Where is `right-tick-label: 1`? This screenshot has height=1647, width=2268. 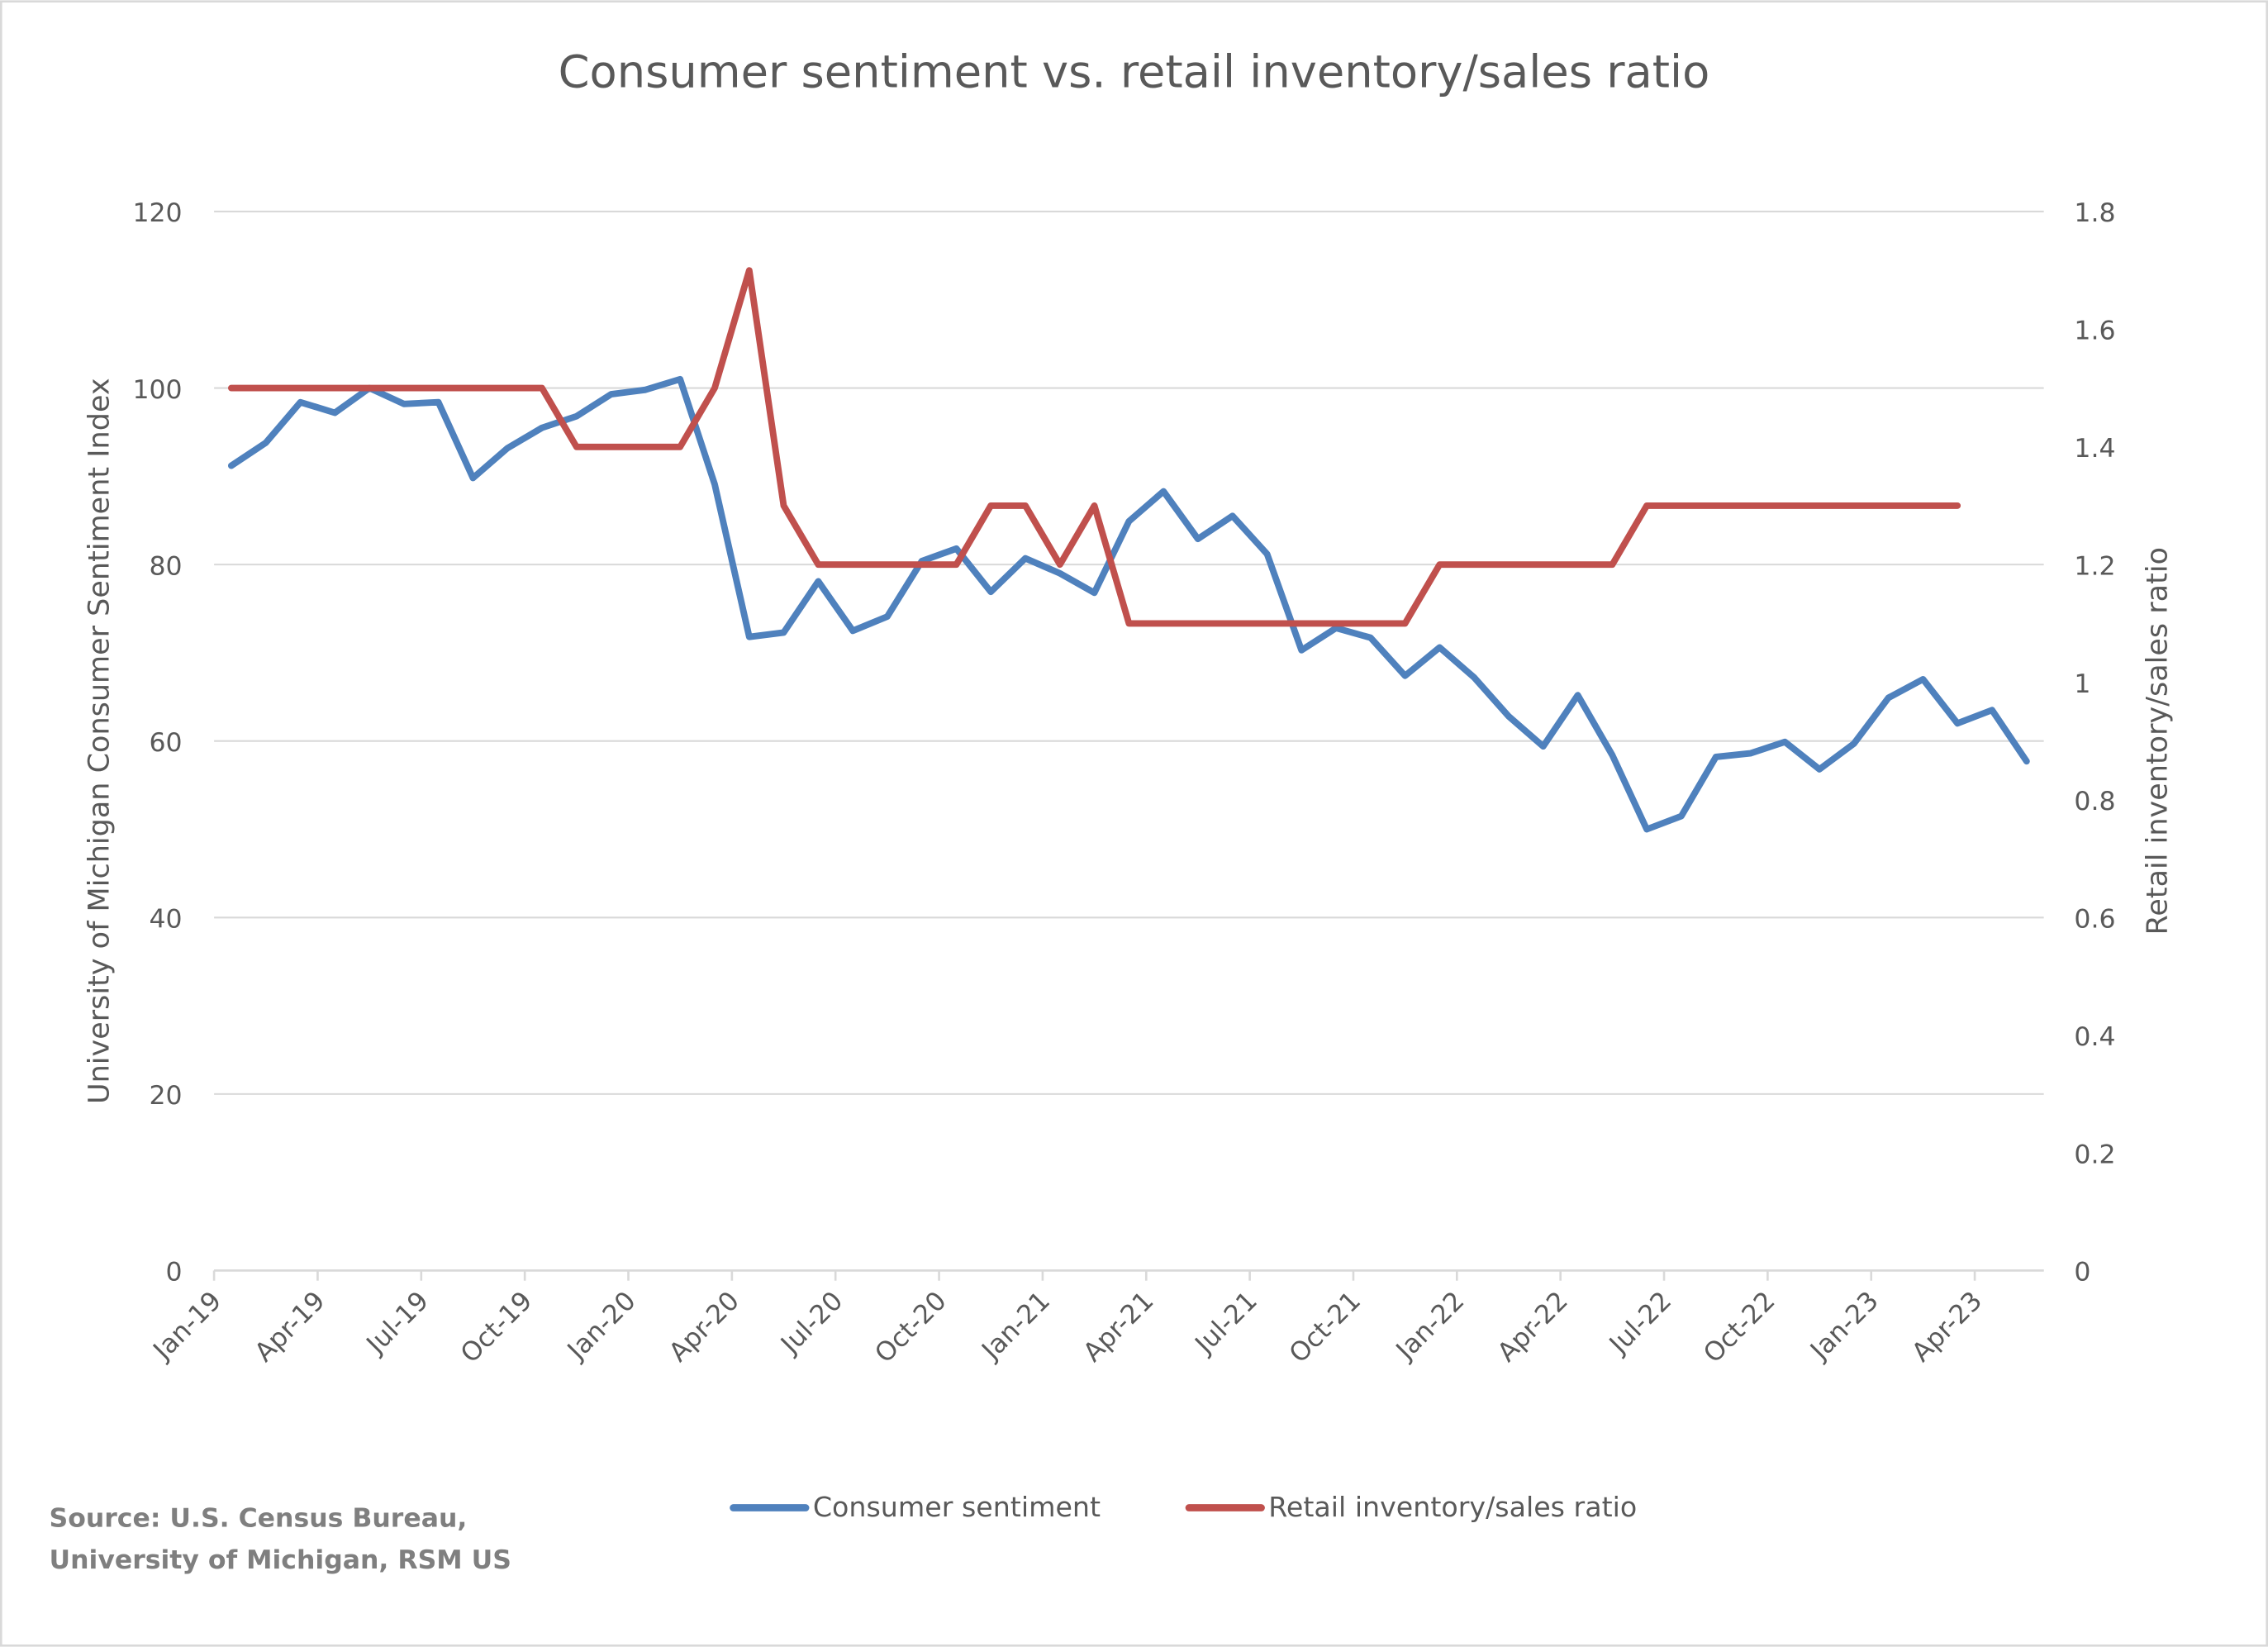
right-tick-label: 1 is located at coordinates (2082, 684).